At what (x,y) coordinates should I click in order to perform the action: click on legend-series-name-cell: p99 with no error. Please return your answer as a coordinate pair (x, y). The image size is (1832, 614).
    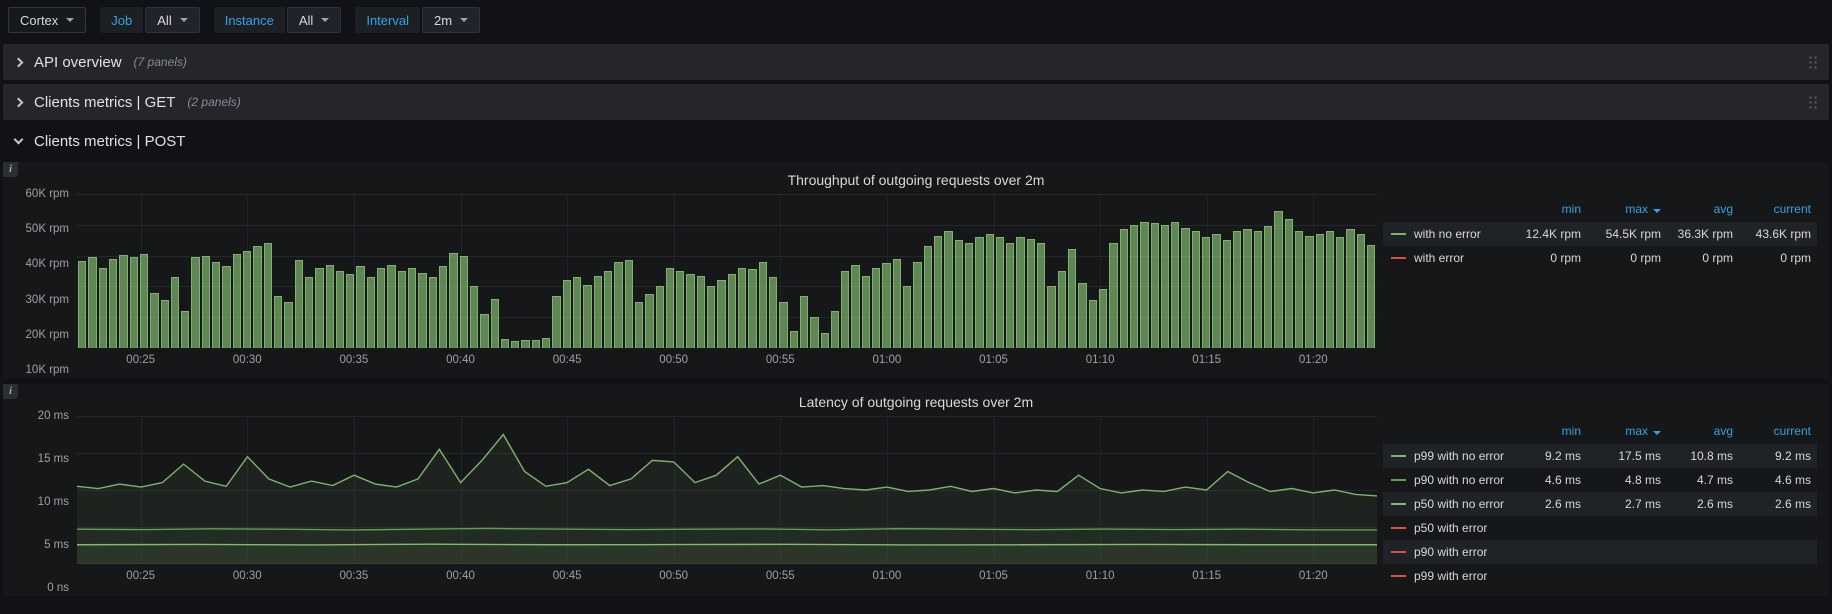
    Looking at the image, I should click on (1448, 456).